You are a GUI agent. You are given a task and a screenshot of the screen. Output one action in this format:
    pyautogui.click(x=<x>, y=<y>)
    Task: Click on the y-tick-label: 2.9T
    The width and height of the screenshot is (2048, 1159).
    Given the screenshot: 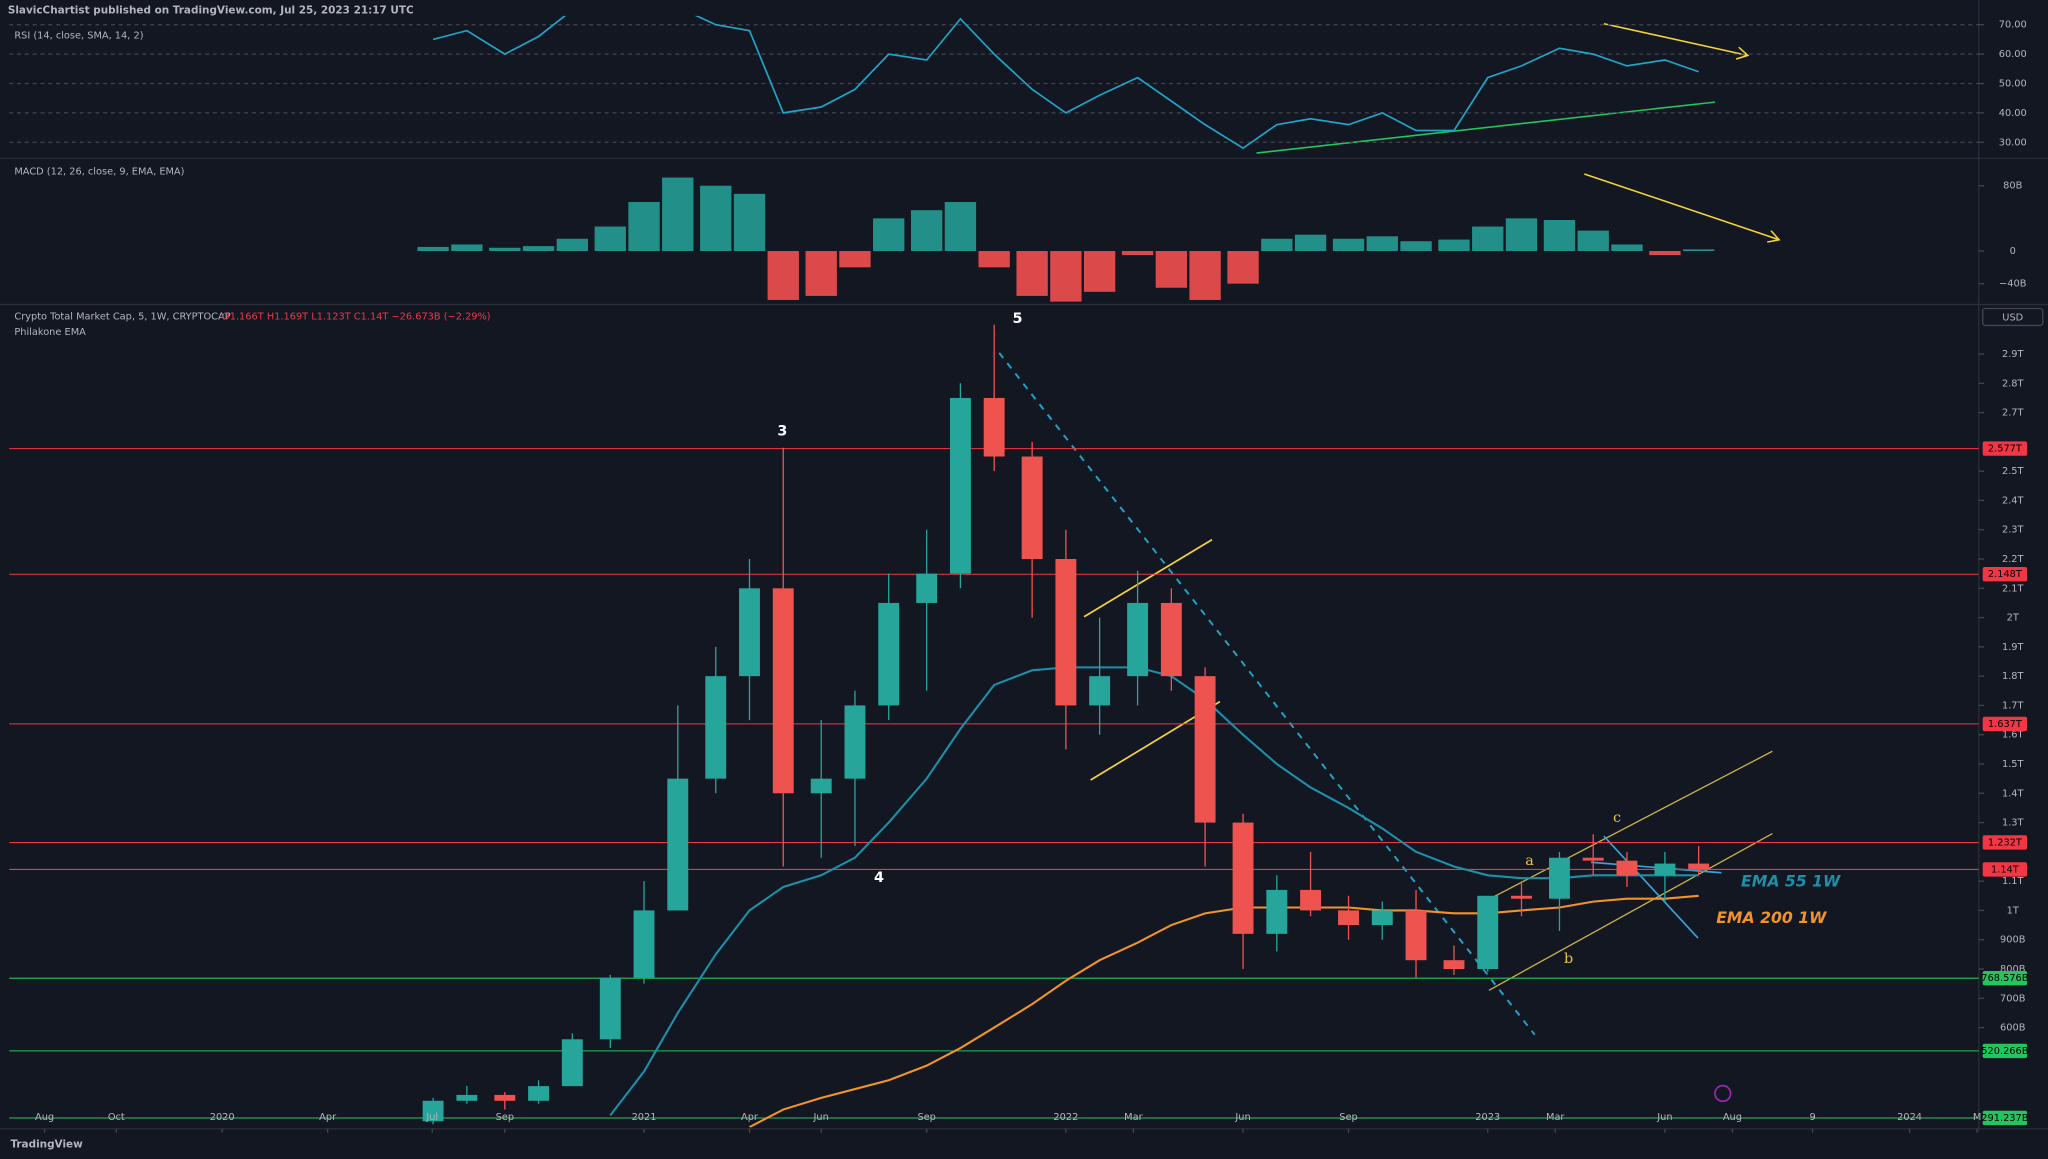 What is the action you would take?
    pyautogui.click(x=2013, y=354)
    